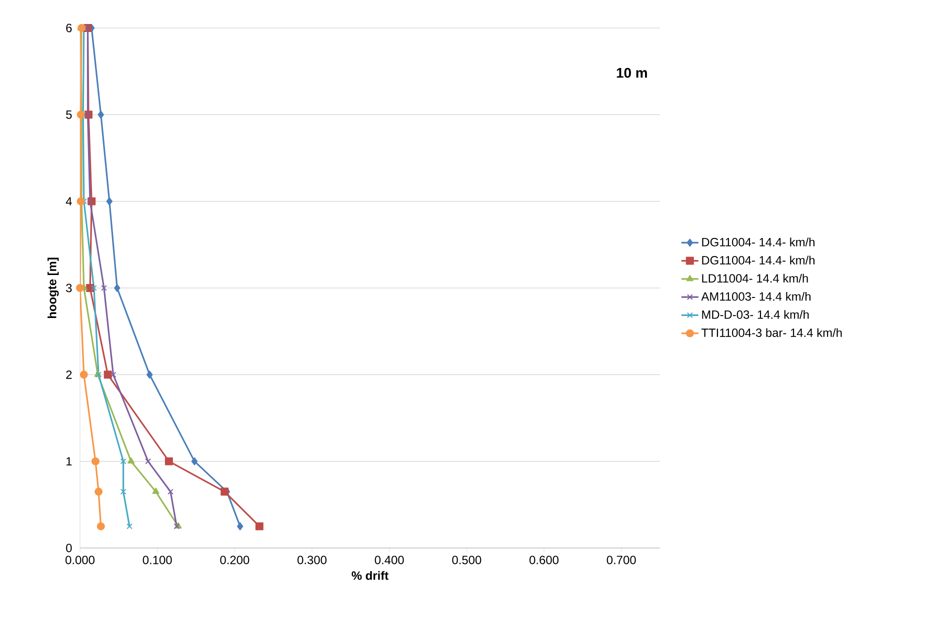 The image size is (942, 620). I want to click on x-tick-label: 0.400, so click(389, 560).